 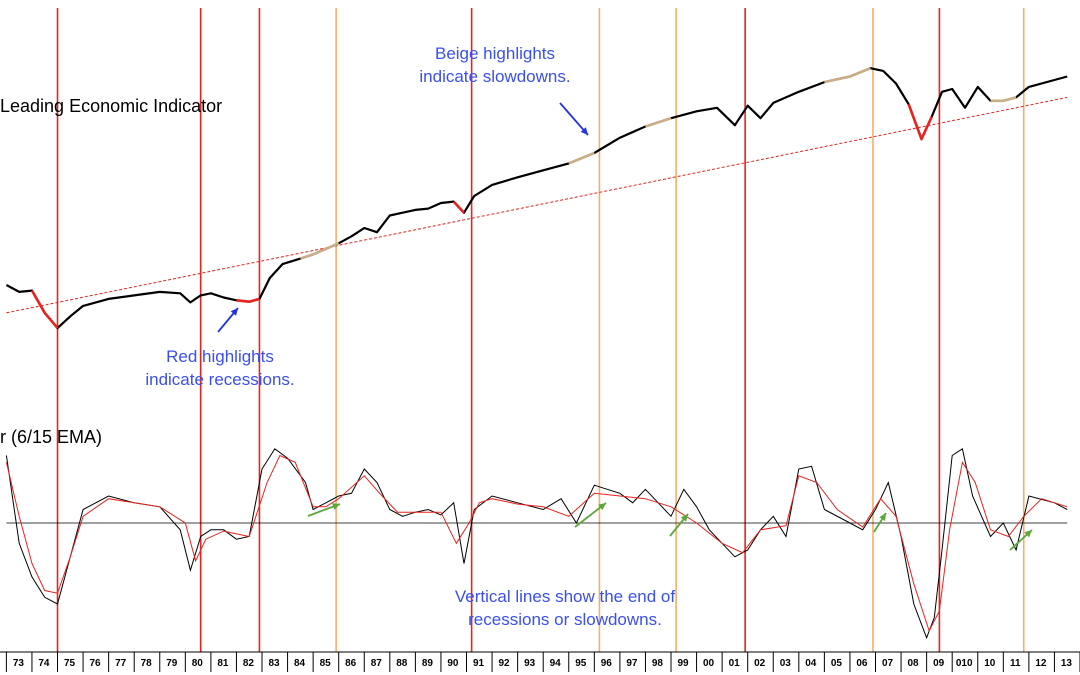 What do you see at coordinates (478, 663) in the screenshot?
I see `x-tick-label: 91` at bounding box center [478, 663].